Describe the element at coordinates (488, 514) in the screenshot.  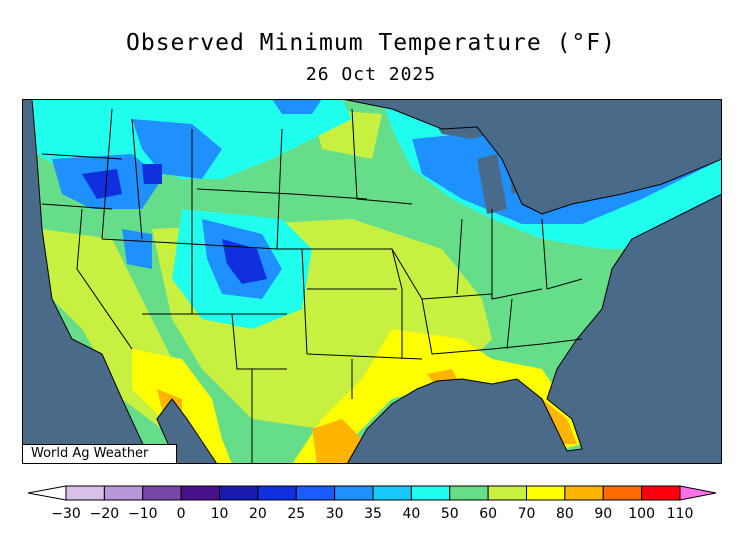
I see `legend-tick-label: 60` at that location.